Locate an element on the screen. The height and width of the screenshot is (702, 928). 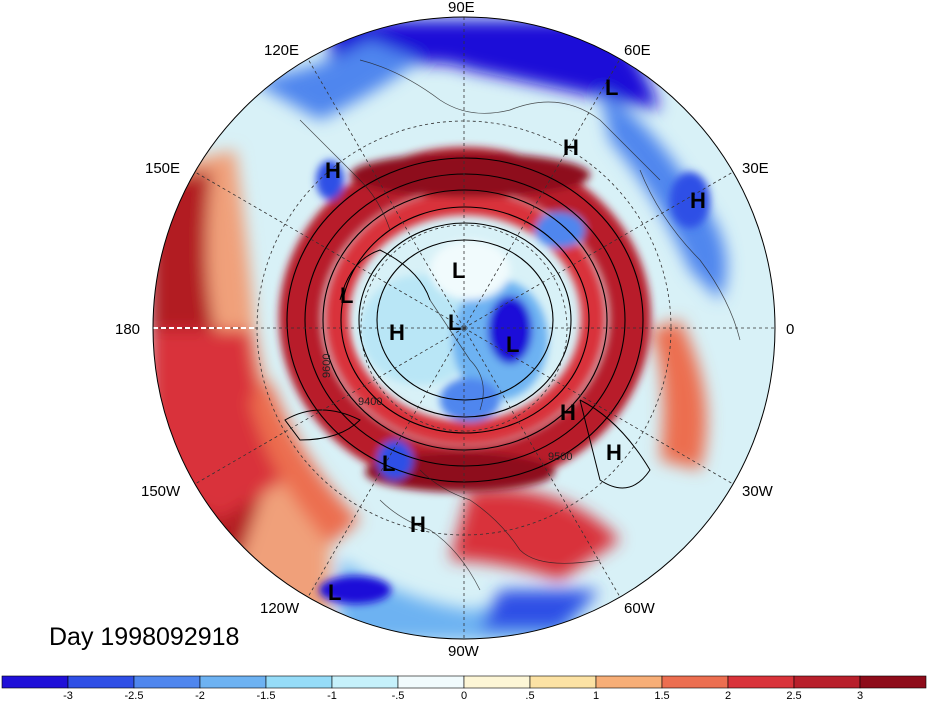
colorbar-tick-labels: -3 -2.5 -2 -1.5 -1 -.5 0 .5 1 1.5 2 2.5 3 is located at coordinates (463, 696).